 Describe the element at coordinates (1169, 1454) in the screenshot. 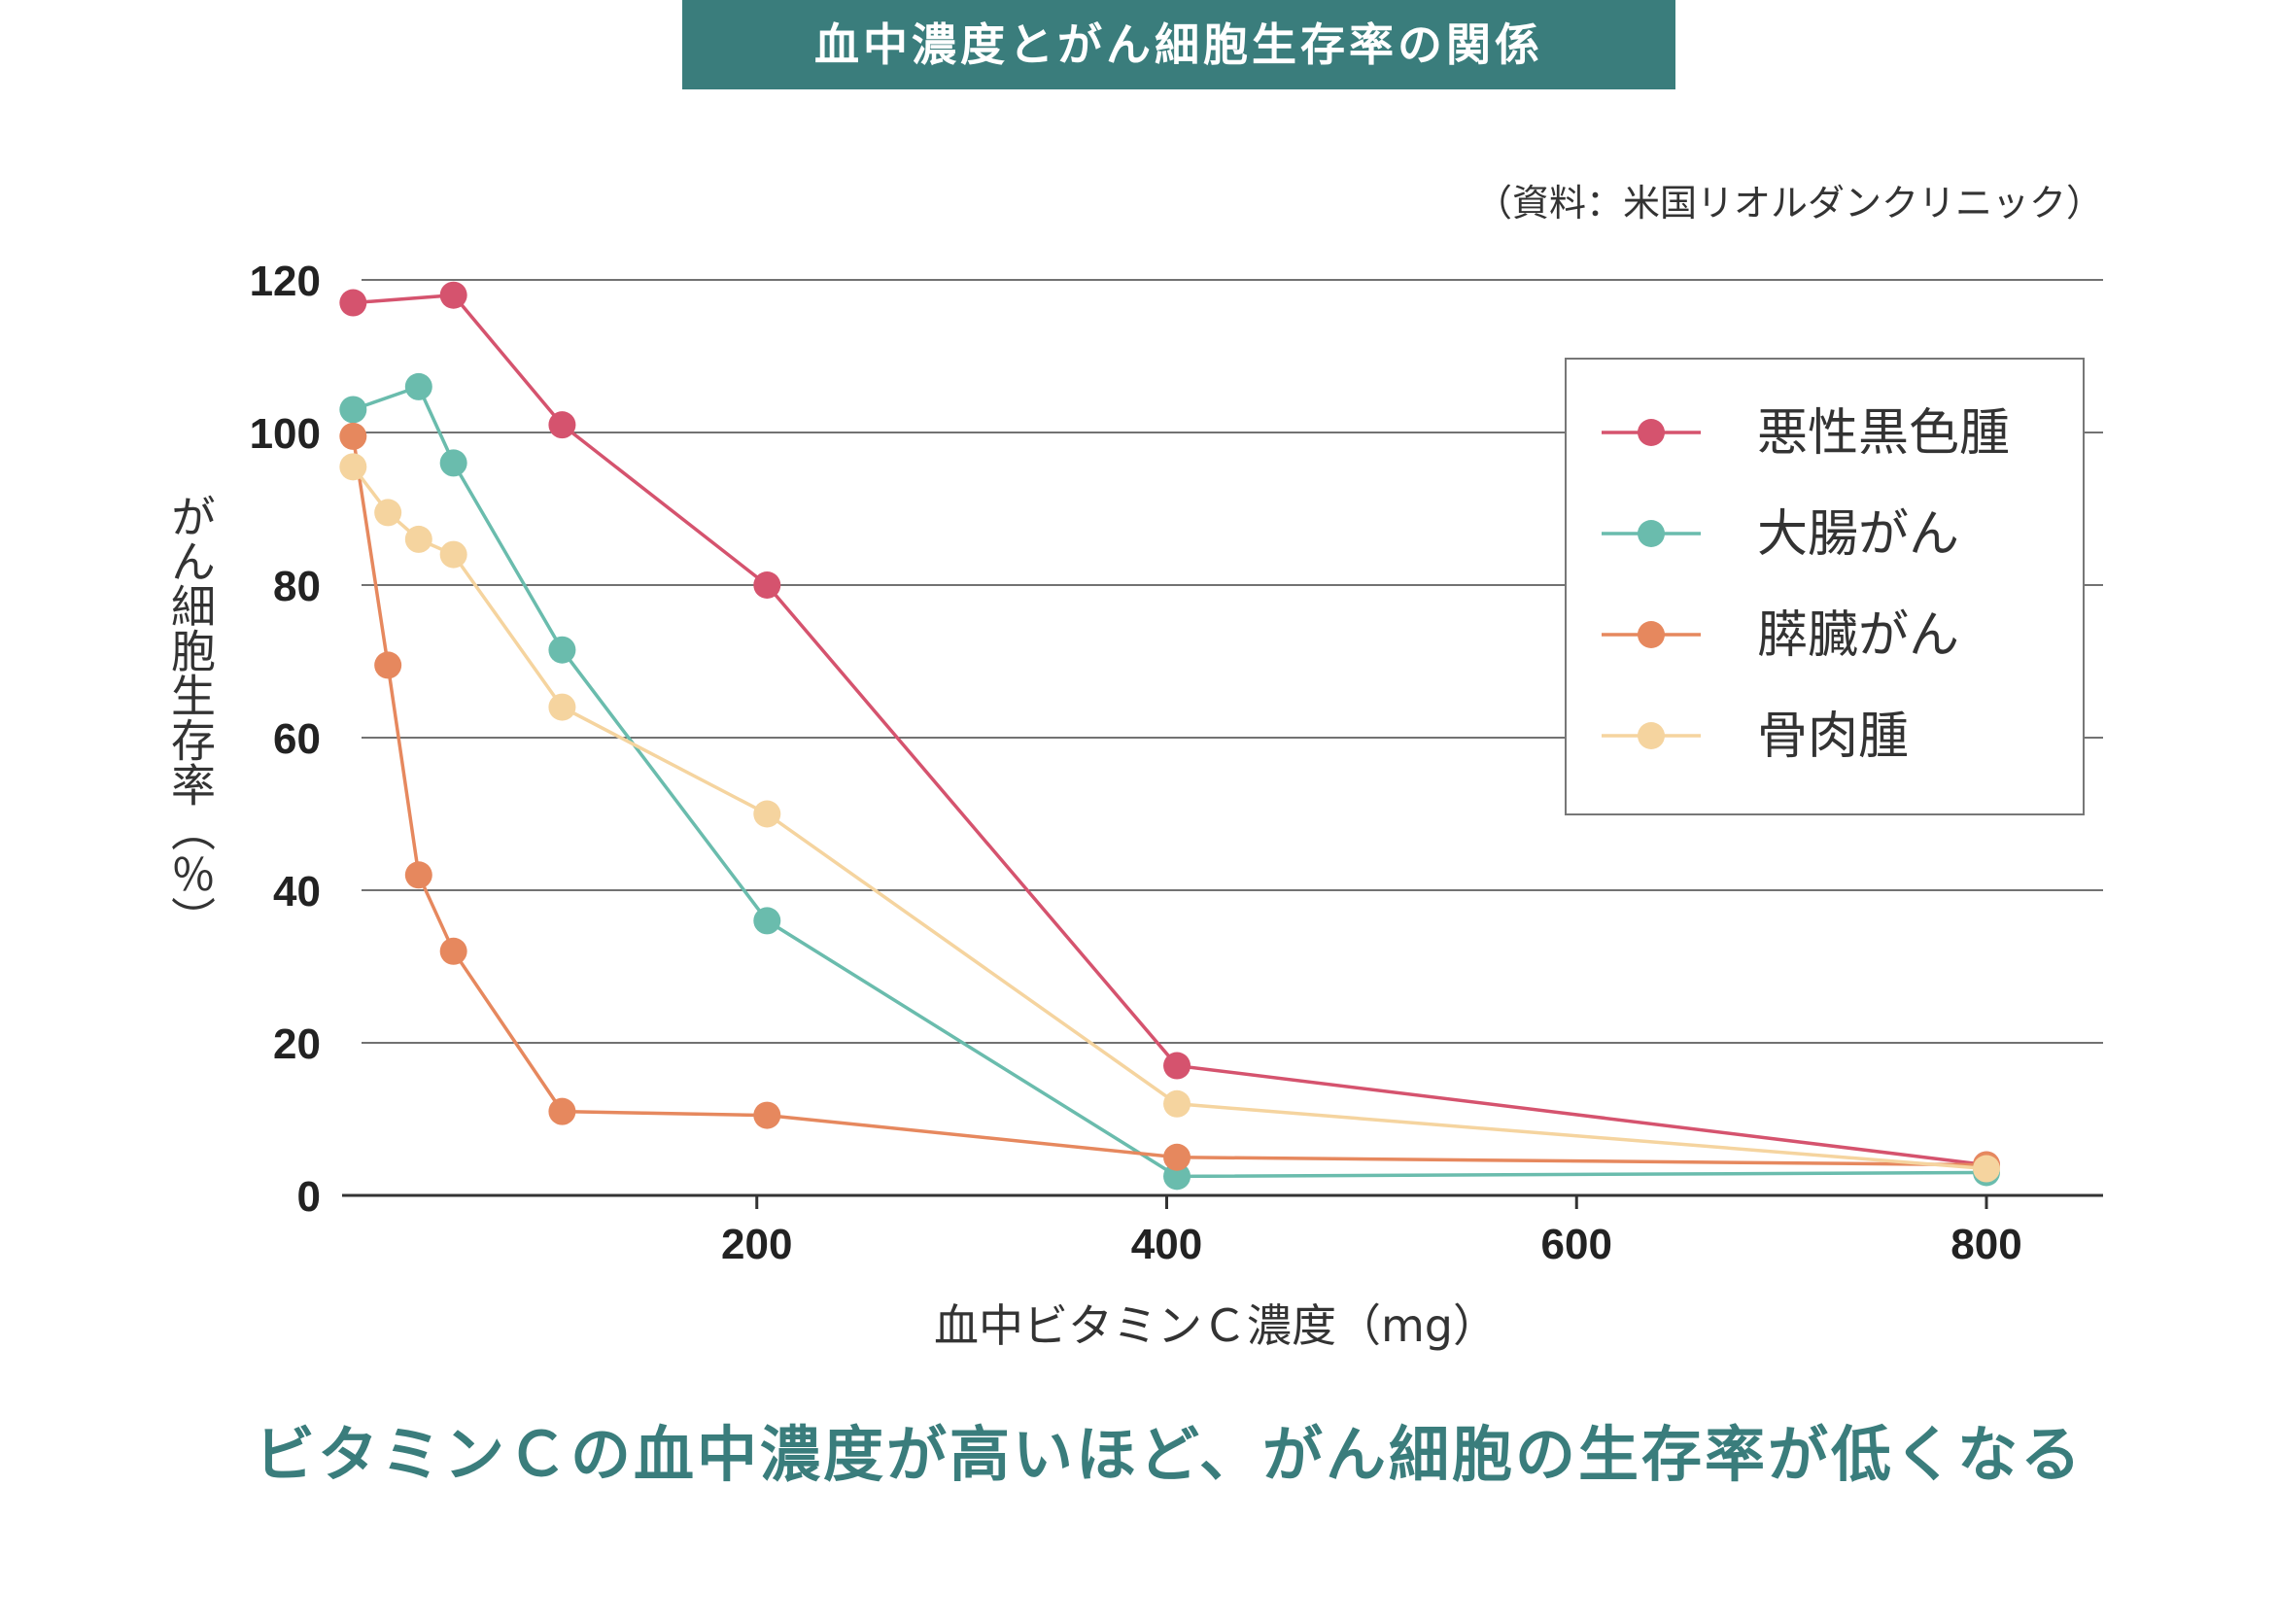

I see `caption: ビタミンＣの血中濃度が高いほど、がん細胞の生存率が低くなる` at that location.